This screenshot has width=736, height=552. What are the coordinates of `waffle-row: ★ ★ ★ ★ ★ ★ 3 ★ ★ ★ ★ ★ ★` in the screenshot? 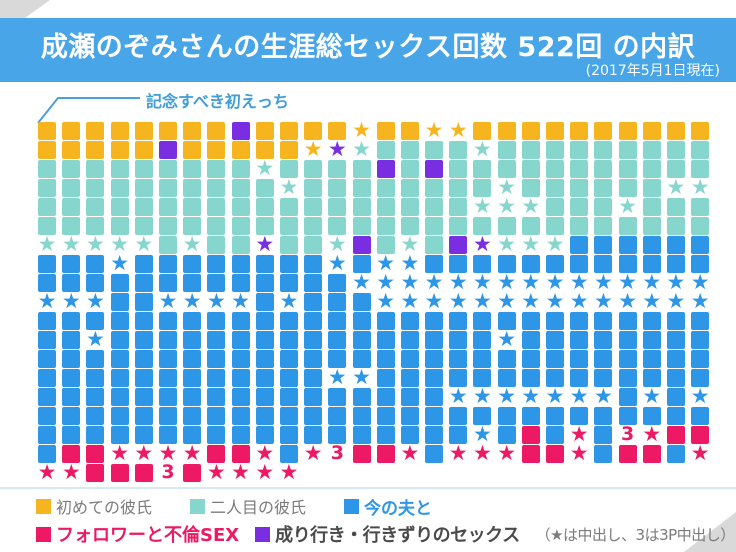 It's located at (373, 453).